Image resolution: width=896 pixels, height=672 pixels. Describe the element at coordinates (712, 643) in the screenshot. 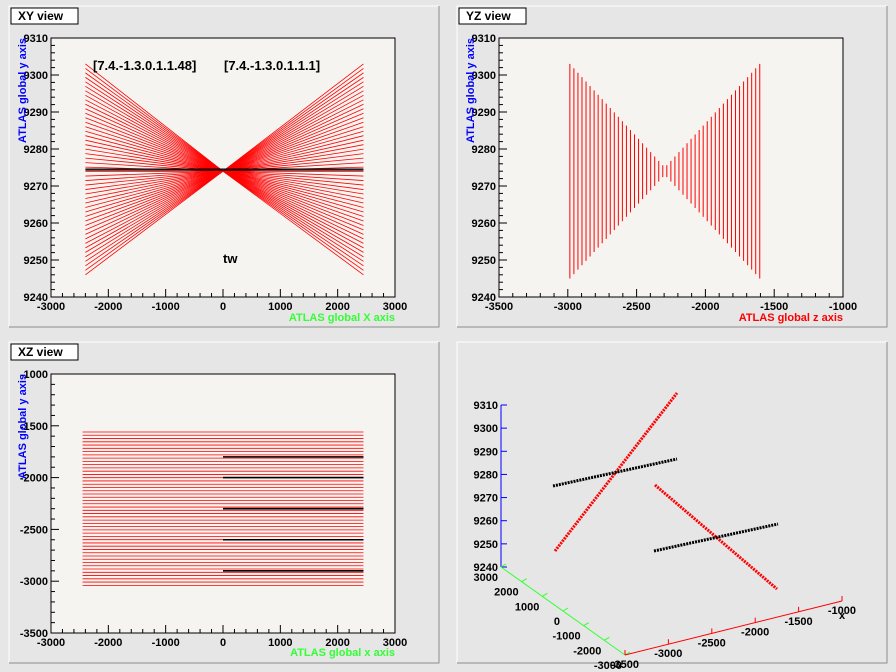

I see `z-tick-label: -2500` at that location.